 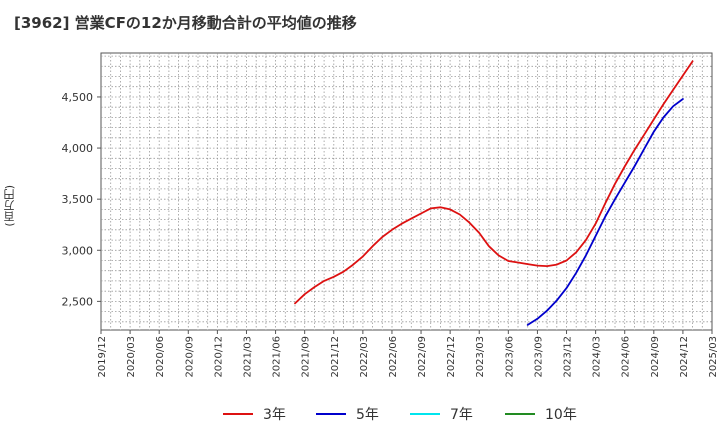 I want to click on legend-item: 10年, so click(x=541, y=414).